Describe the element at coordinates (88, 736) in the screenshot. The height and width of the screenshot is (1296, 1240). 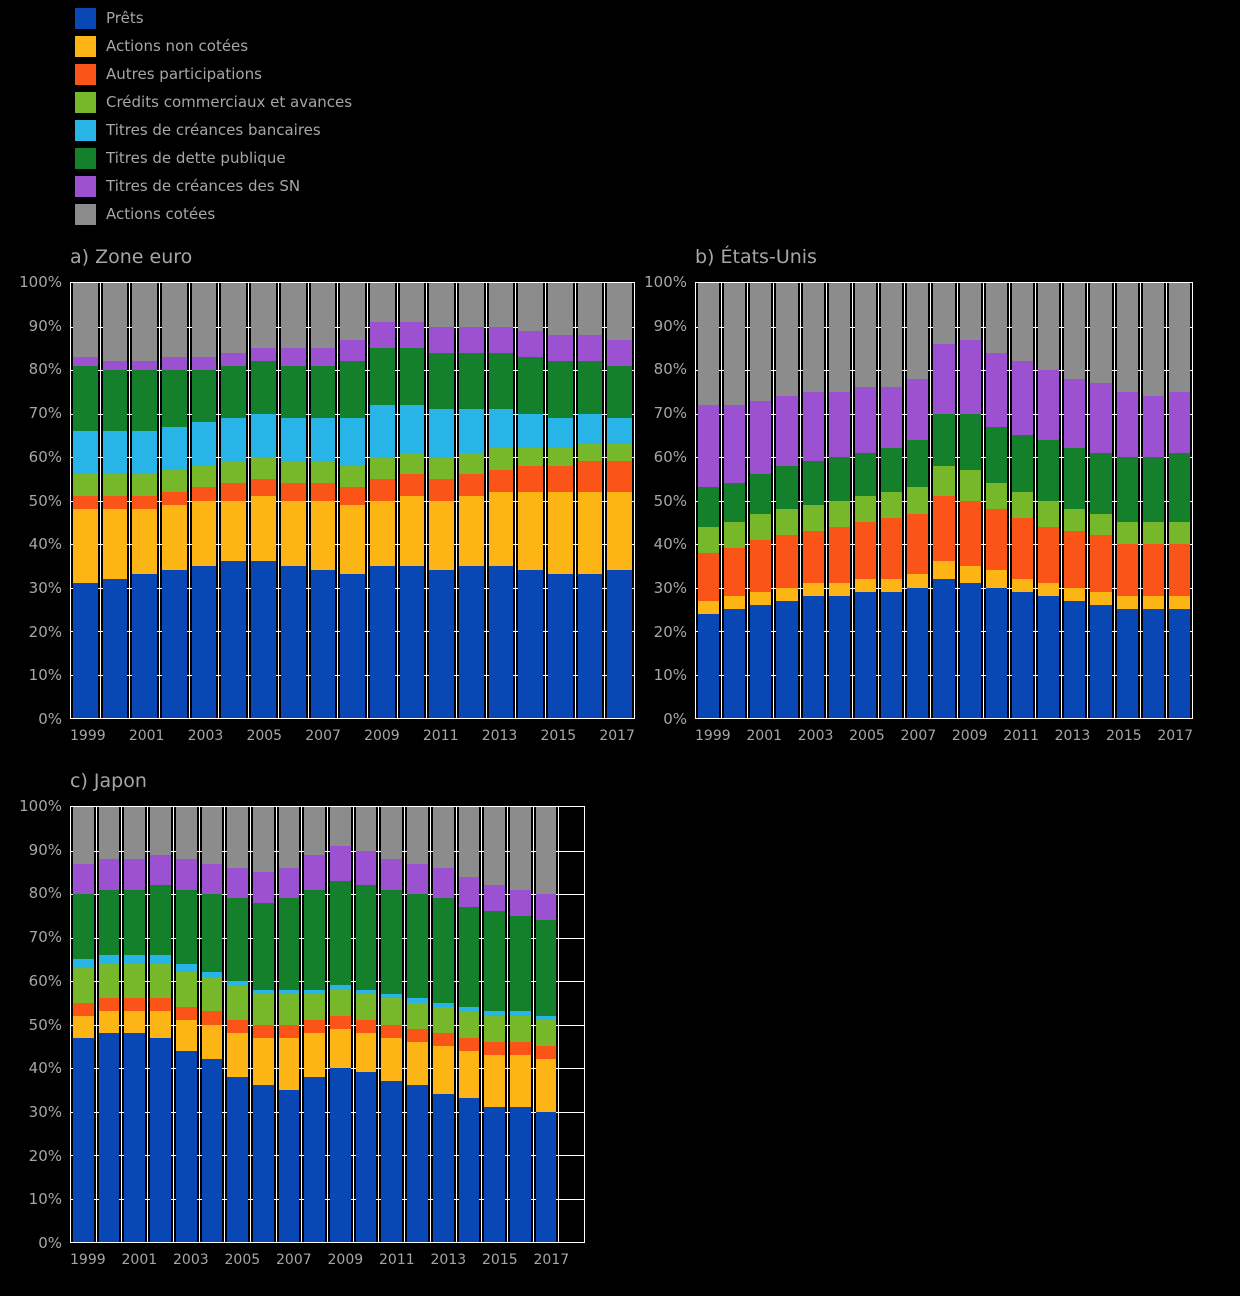
I see `x-axis-label: 1999` at that location.